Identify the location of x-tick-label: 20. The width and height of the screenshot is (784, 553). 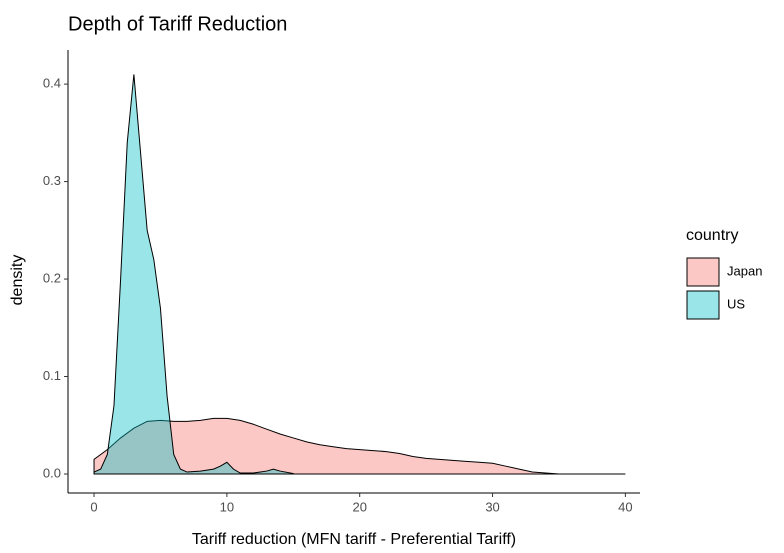
(359, 506).